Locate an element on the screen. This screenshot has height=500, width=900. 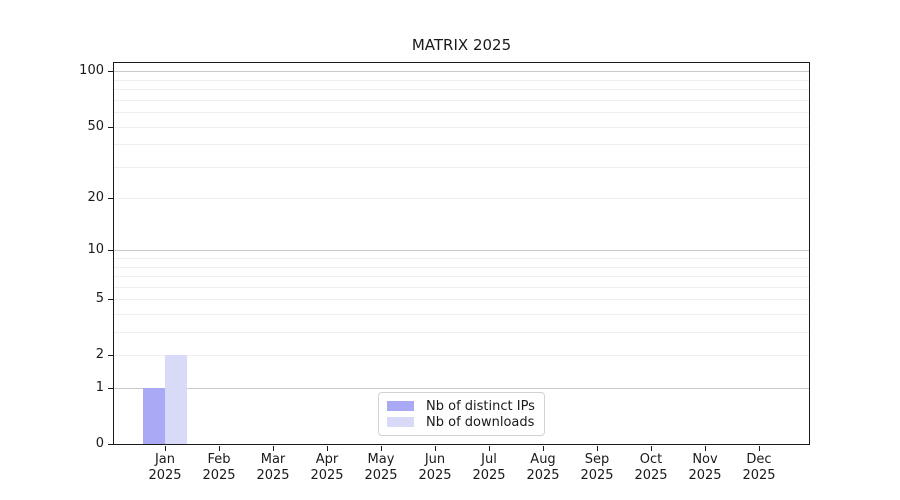
x-tick-label-sep: Sep 2025 is located at coordinates (597, 468).